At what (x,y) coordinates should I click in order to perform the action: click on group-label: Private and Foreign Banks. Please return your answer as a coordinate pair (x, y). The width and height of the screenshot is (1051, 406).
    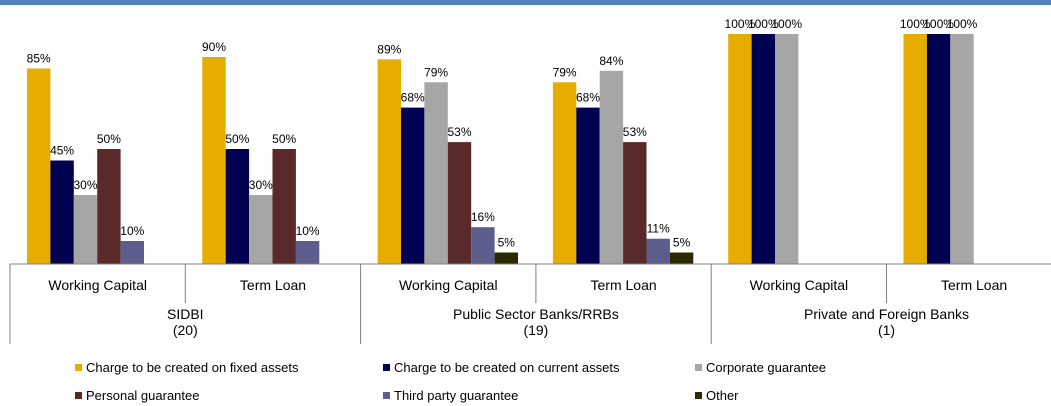
    Looking at the image, I should click on (886, 314).